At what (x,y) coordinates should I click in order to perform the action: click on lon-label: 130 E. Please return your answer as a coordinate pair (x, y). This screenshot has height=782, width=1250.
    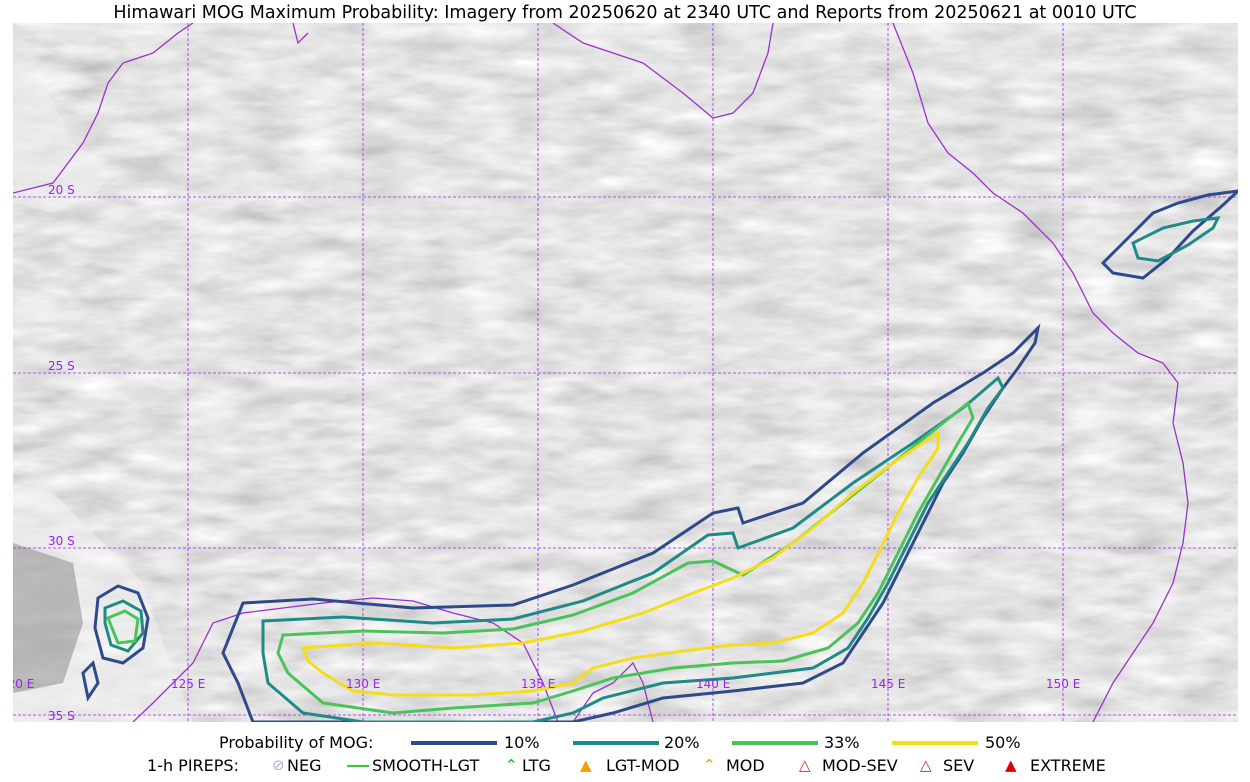
    Looking at the image, I should click on (363, 684).